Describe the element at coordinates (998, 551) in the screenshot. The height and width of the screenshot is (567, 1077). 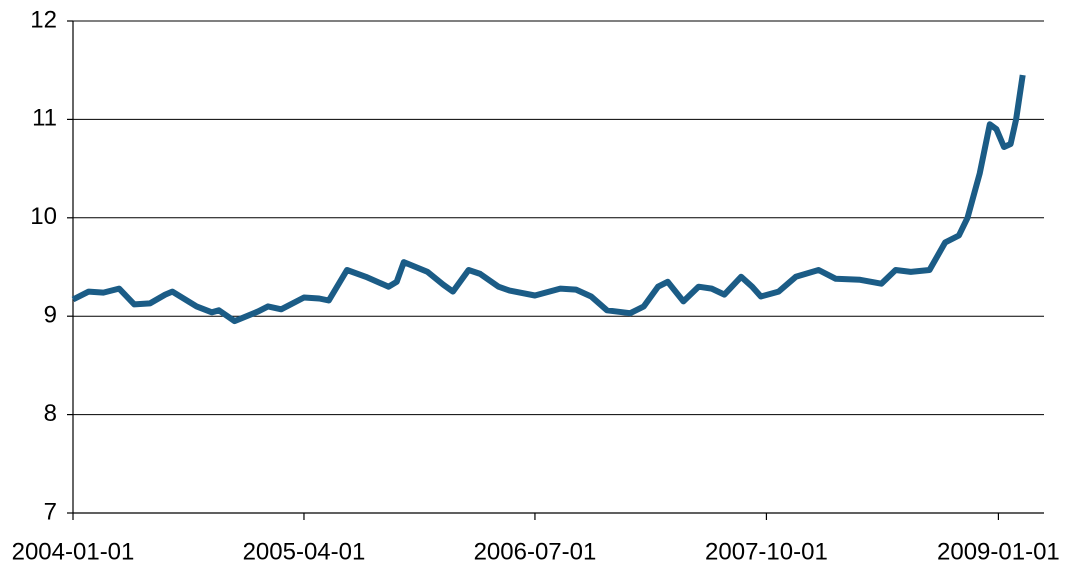
I see `x-tick-label: 2009-01-01` at that location.